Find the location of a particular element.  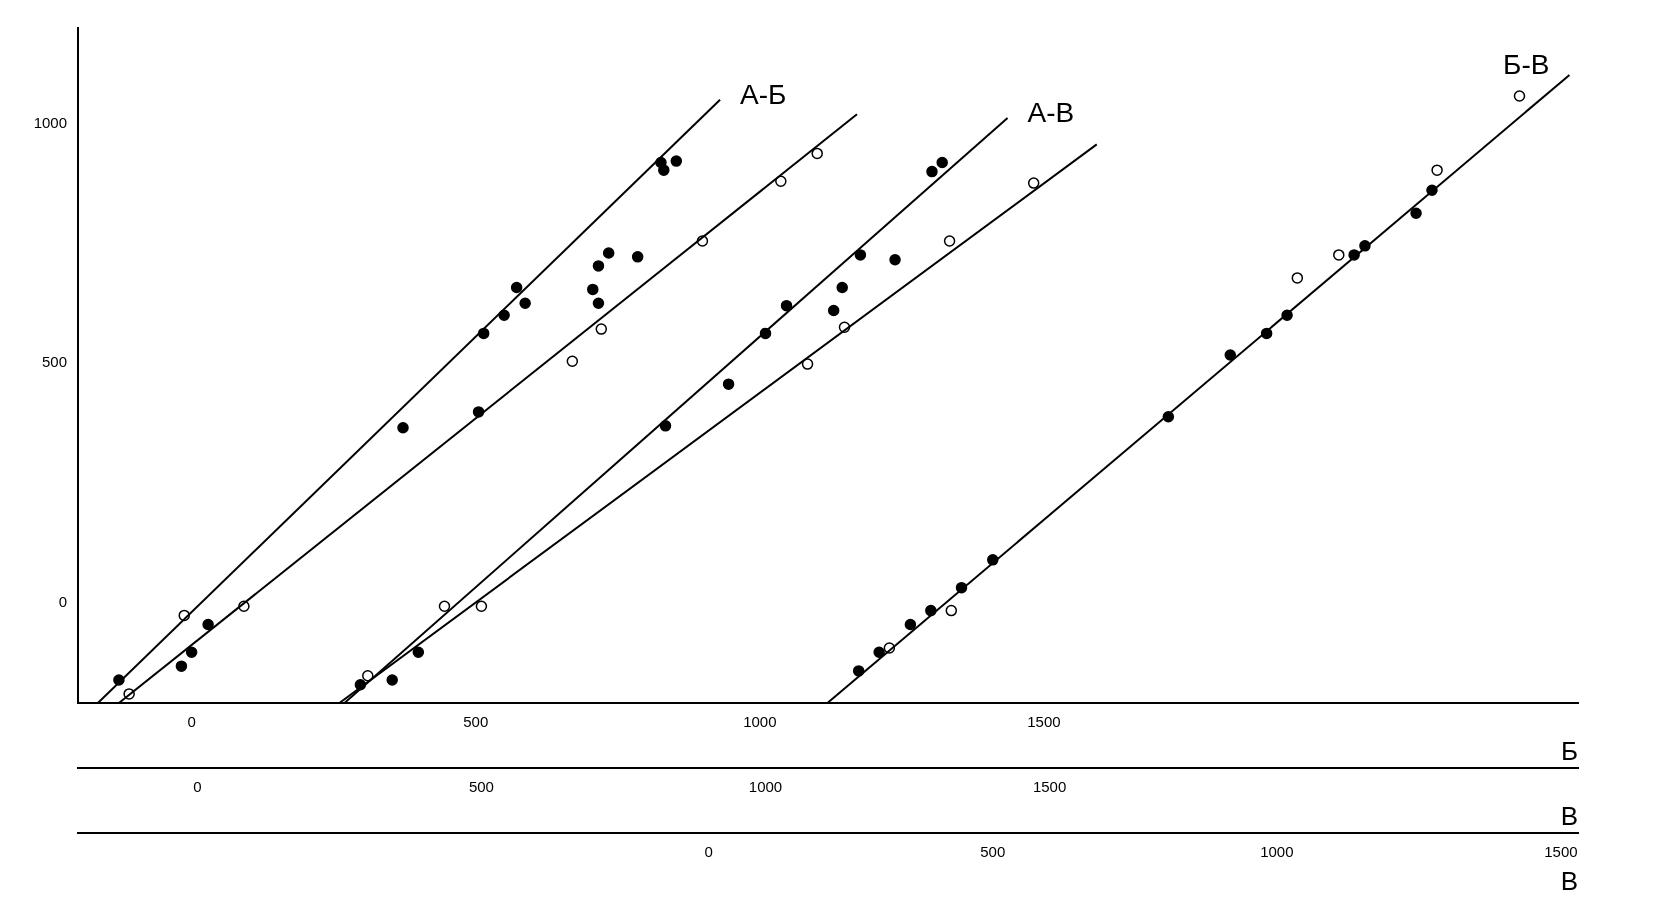

y-tick-label: 500 is located at coordinates (54, 362).